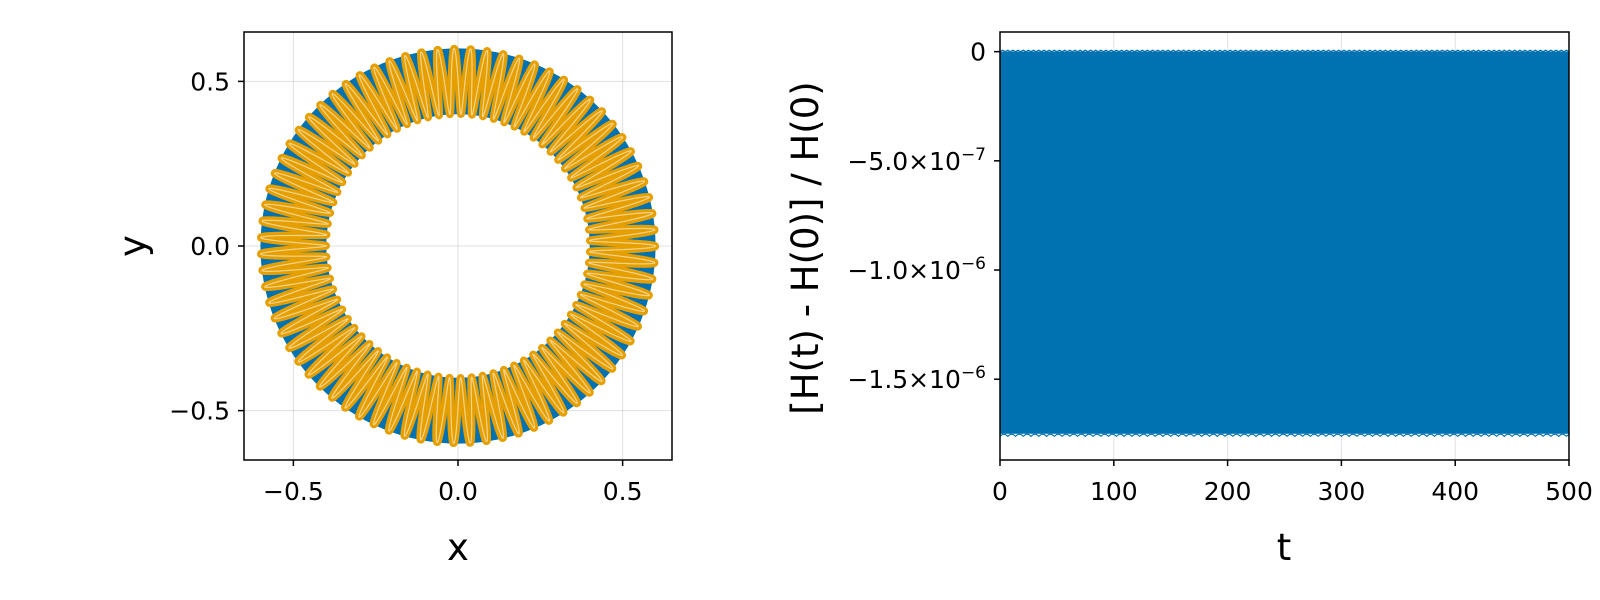 This screenshot has width=1600, height=600. What do you see at coordinates (293, 491) in the screenshot?
I see `orbit-x-tick-label: −0.5` at bounding box center [293, 491].